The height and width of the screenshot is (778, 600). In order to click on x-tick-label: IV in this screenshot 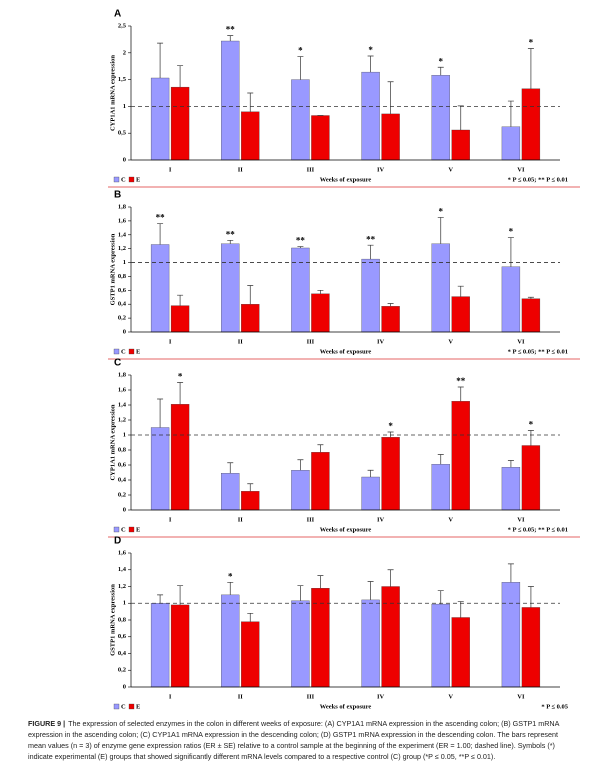, I will do `click(381, 696)`.